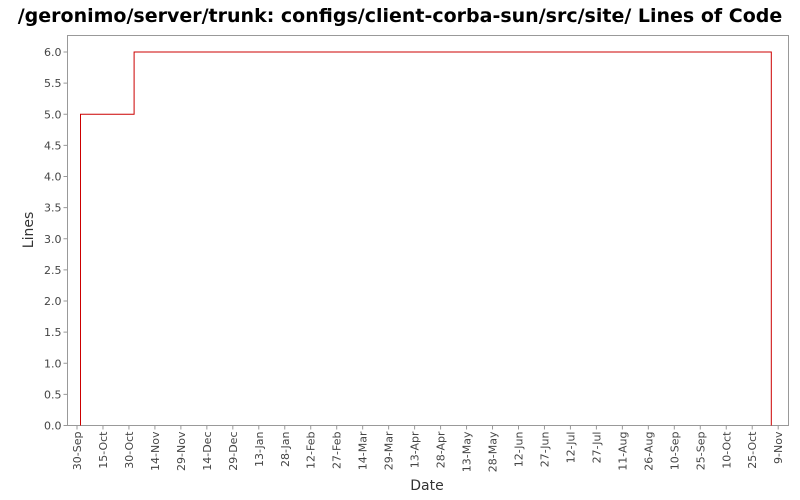  I want to click on y-tick-label: 2.0, so click(53, 301).